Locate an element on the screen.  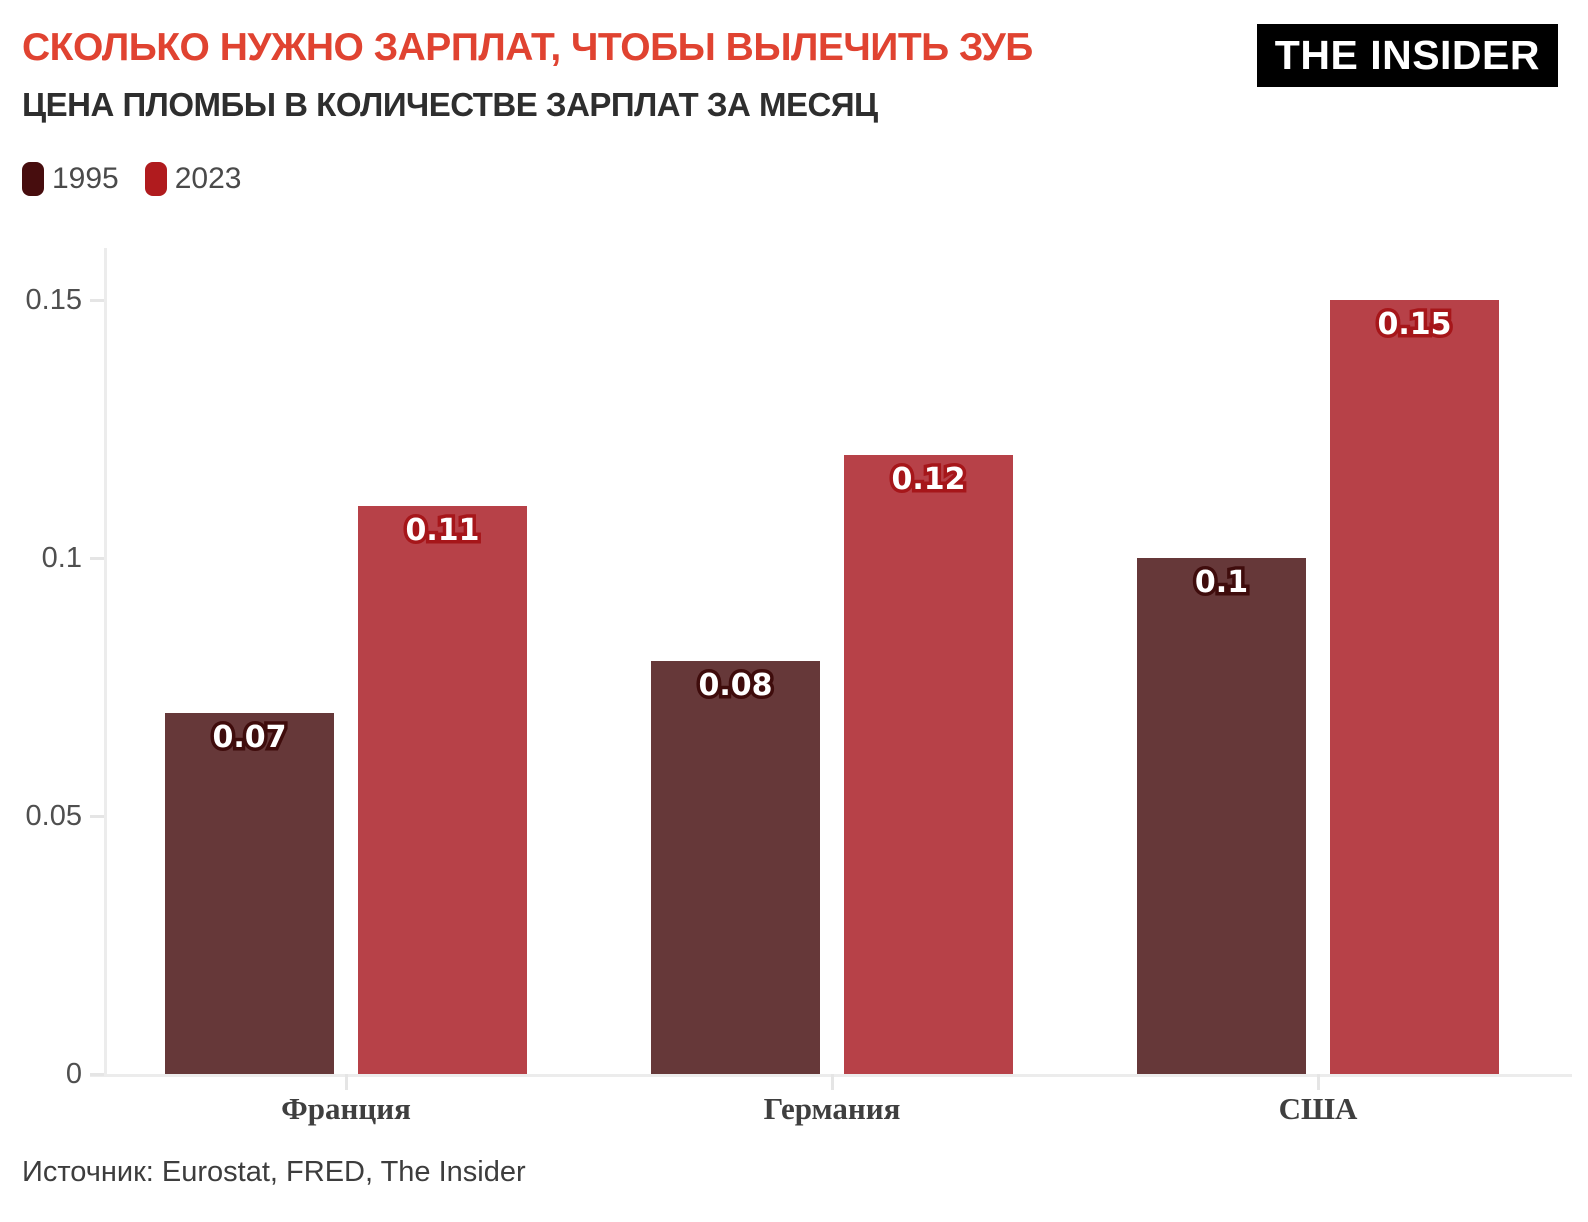
category-label-2: США is located at coordinates (1318, 1108).